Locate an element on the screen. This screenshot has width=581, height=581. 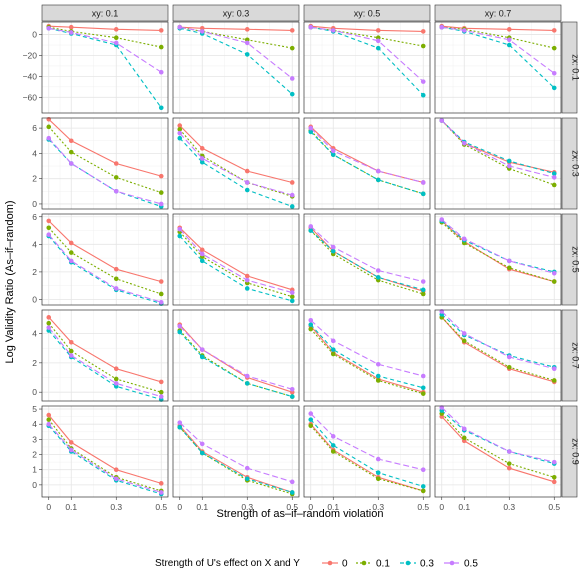
row-strip-label: zx: 0.3 is located at coordinates (576, 163).